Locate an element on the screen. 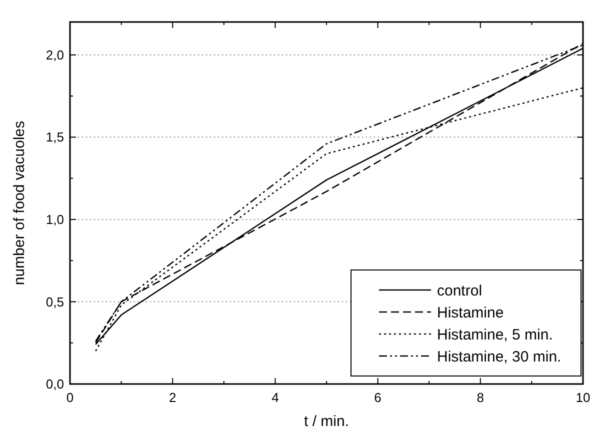 This screenshot has width=613, height=440. x-tick-label: 0 is located at coordinates (70, 397).